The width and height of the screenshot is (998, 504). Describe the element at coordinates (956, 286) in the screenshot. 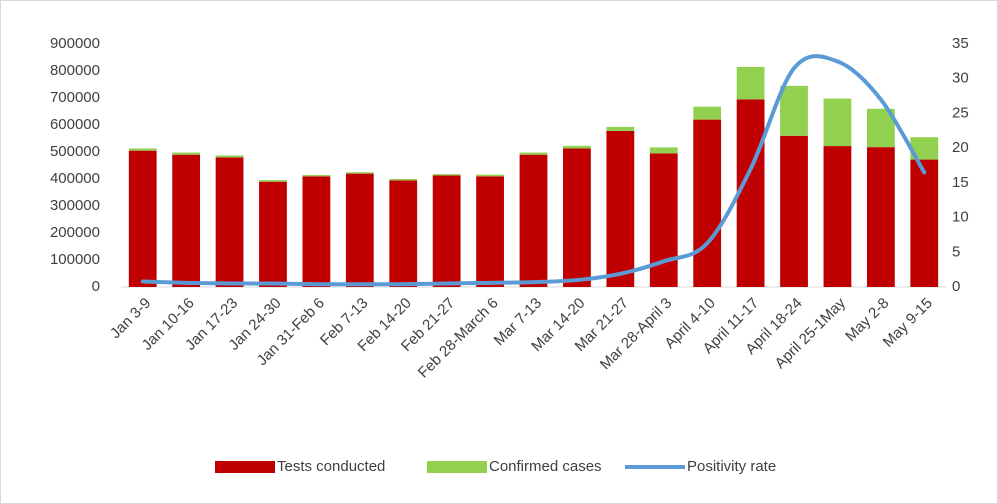

I see `y2-tick-label: 0` at that location.